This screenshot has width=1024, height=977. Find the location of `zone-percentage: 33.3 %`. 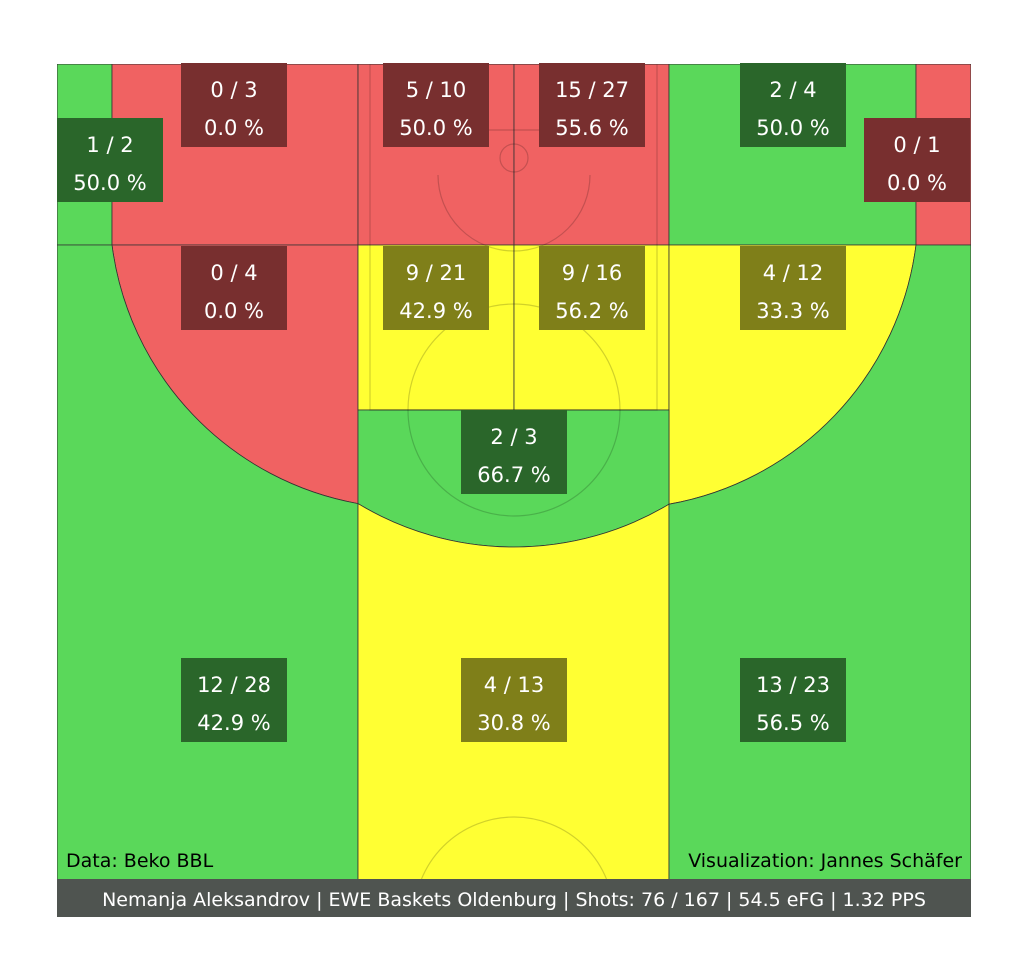

zone-percentage: 33.3 % is located at coordinates (792, 311).